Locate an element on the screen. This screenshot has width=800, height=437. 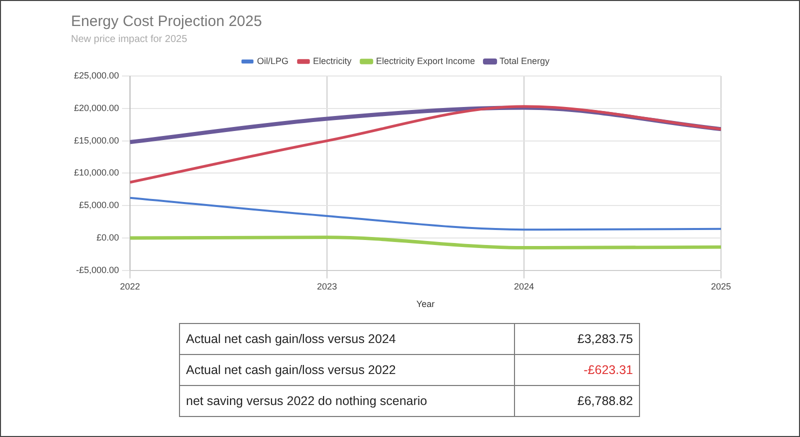
text: £3,283.75 is located at coordinates (577, 339).